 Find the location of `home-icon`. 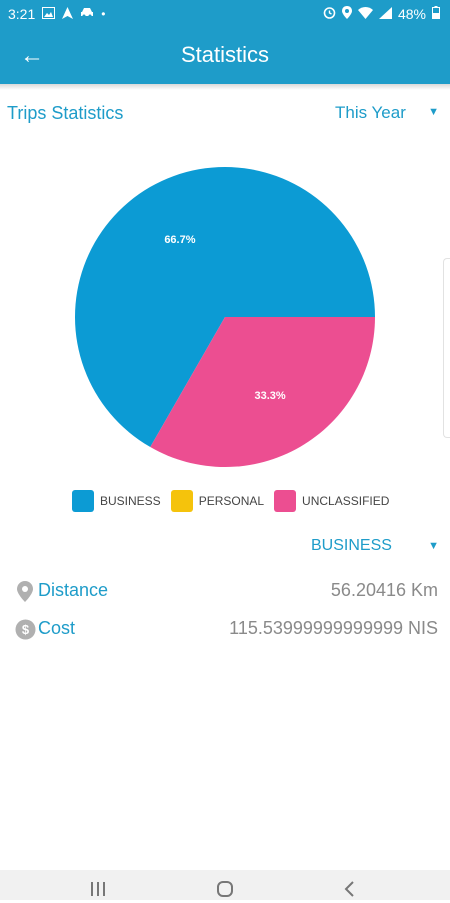

home-icon is located at coordinates (225, 889).